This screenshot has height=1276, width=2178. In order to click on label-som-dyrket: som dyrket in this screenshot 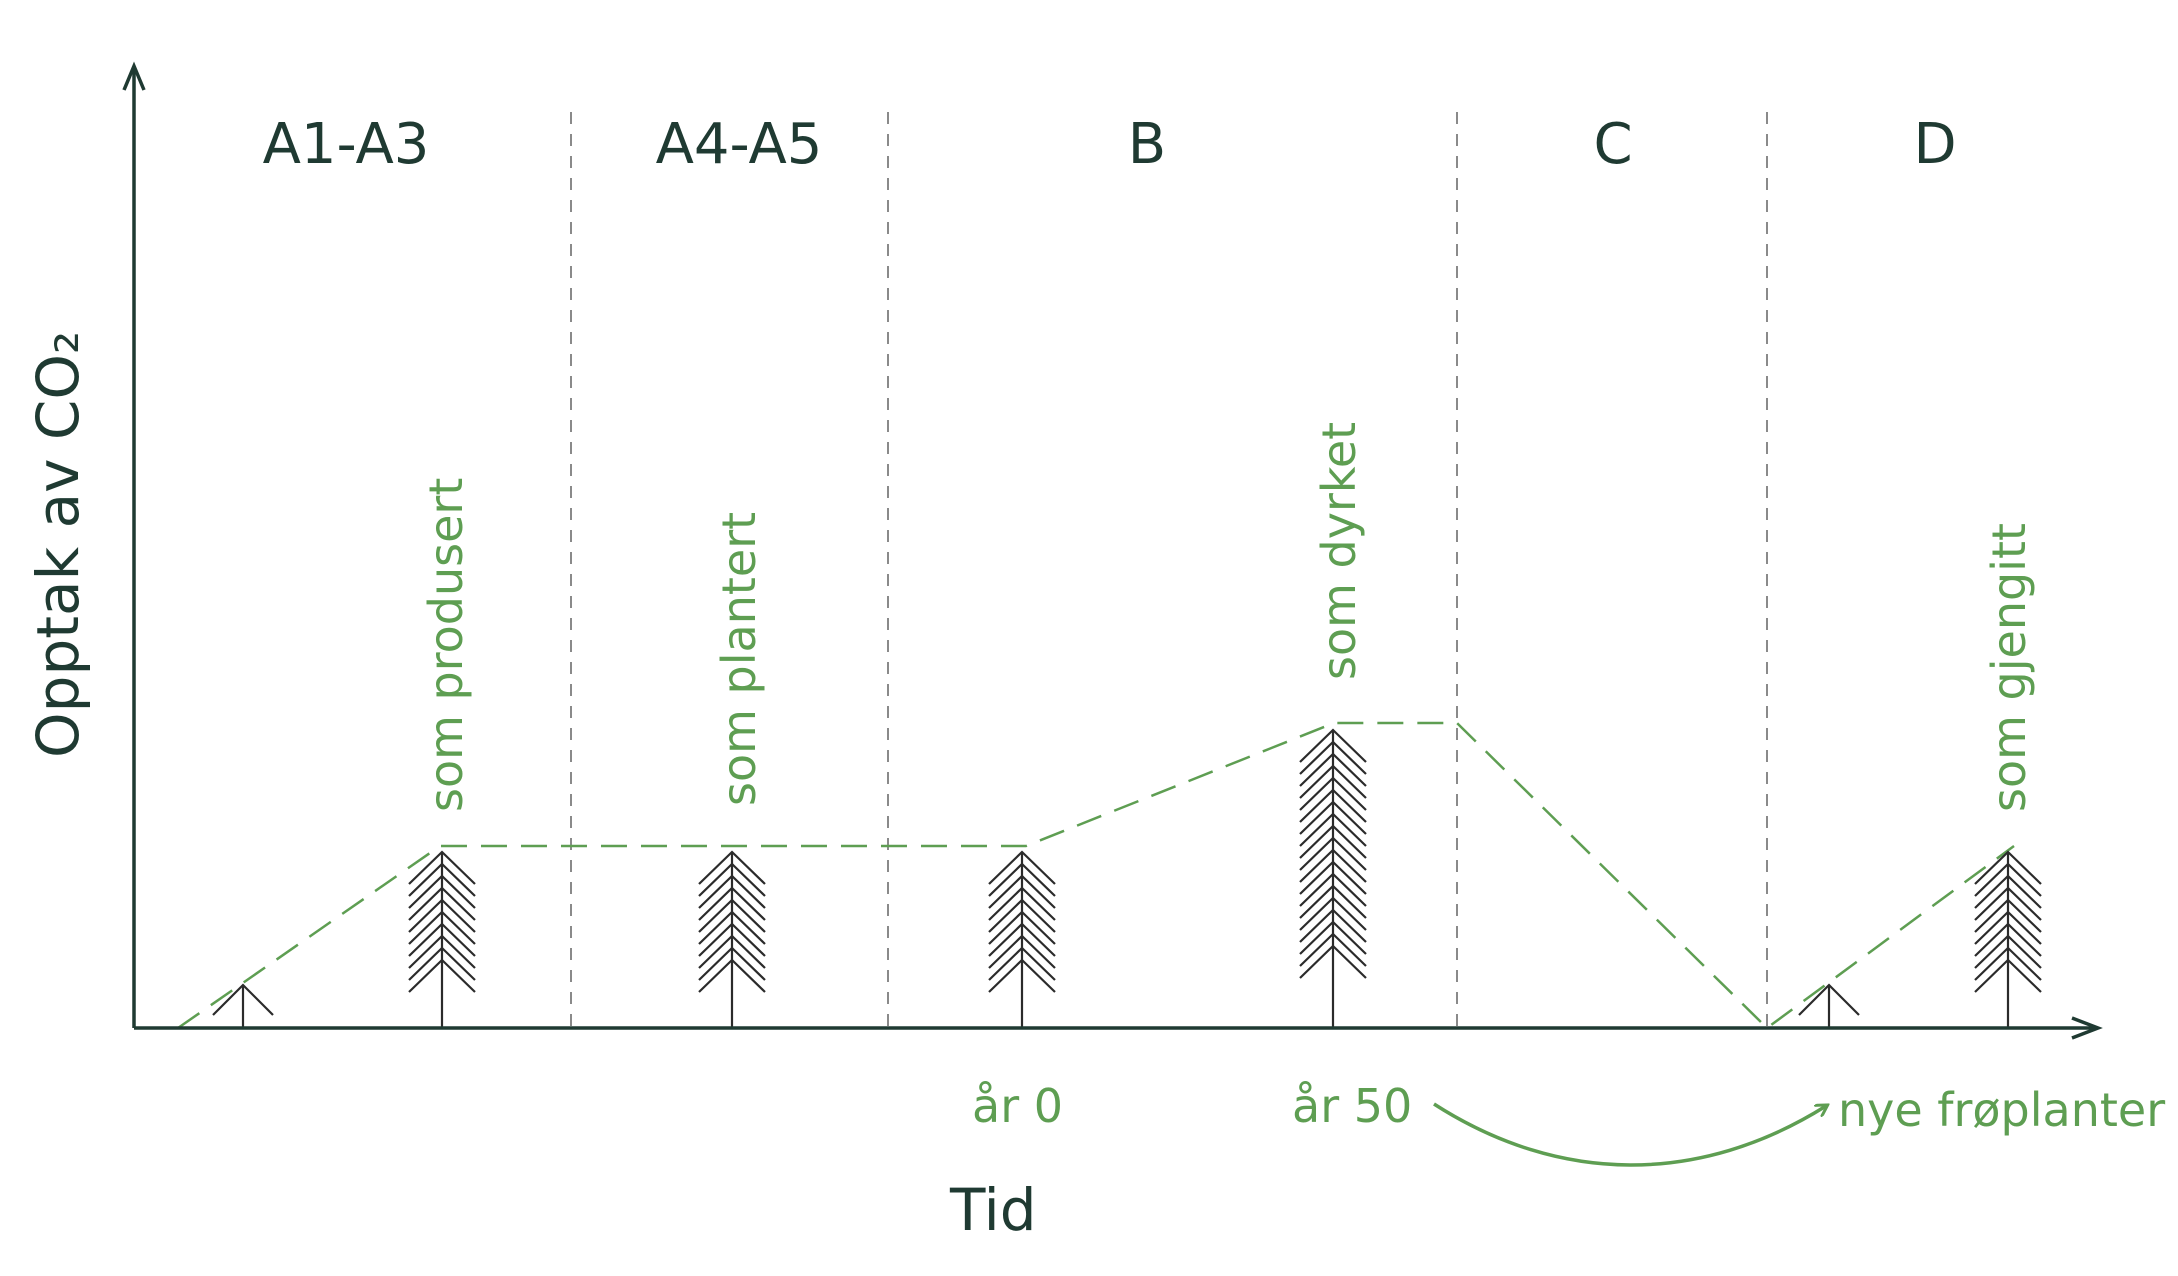, I will do `click(1339, 551)`.